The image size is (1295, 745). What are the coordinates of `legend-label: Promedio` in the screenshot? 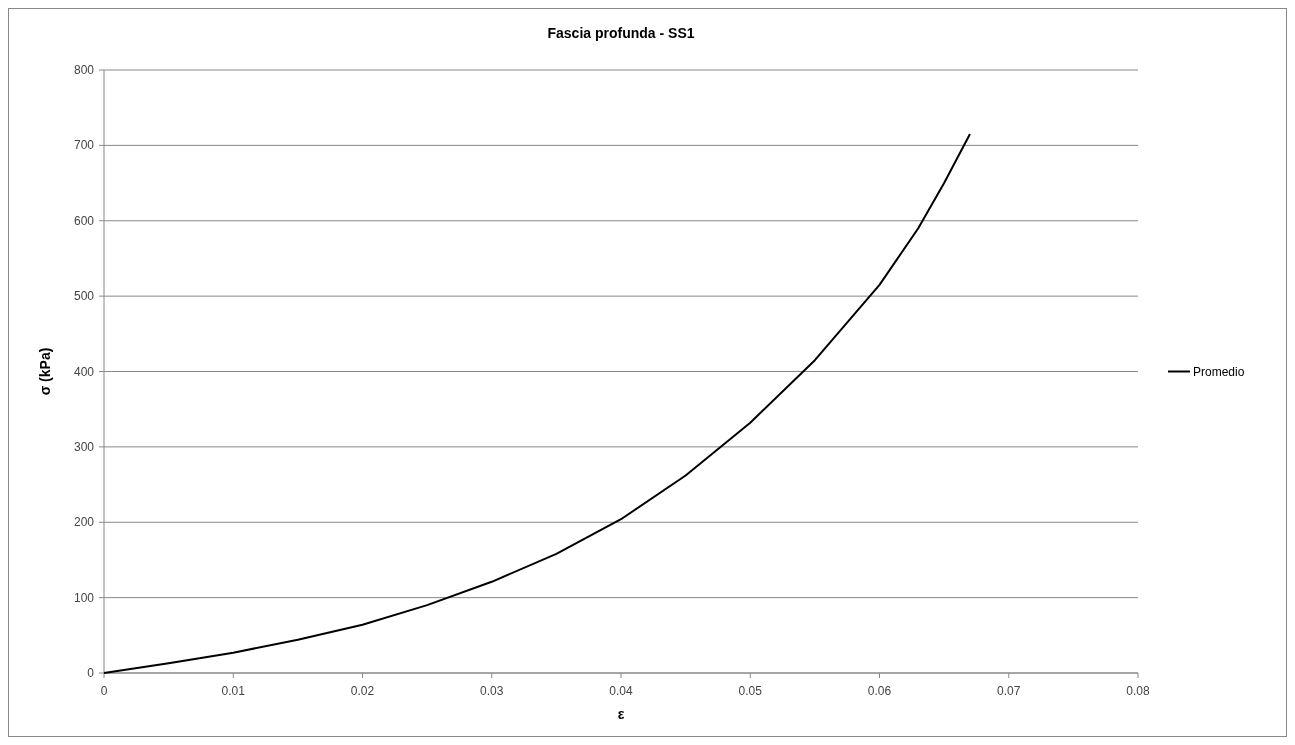 It's located at (1219, 371).